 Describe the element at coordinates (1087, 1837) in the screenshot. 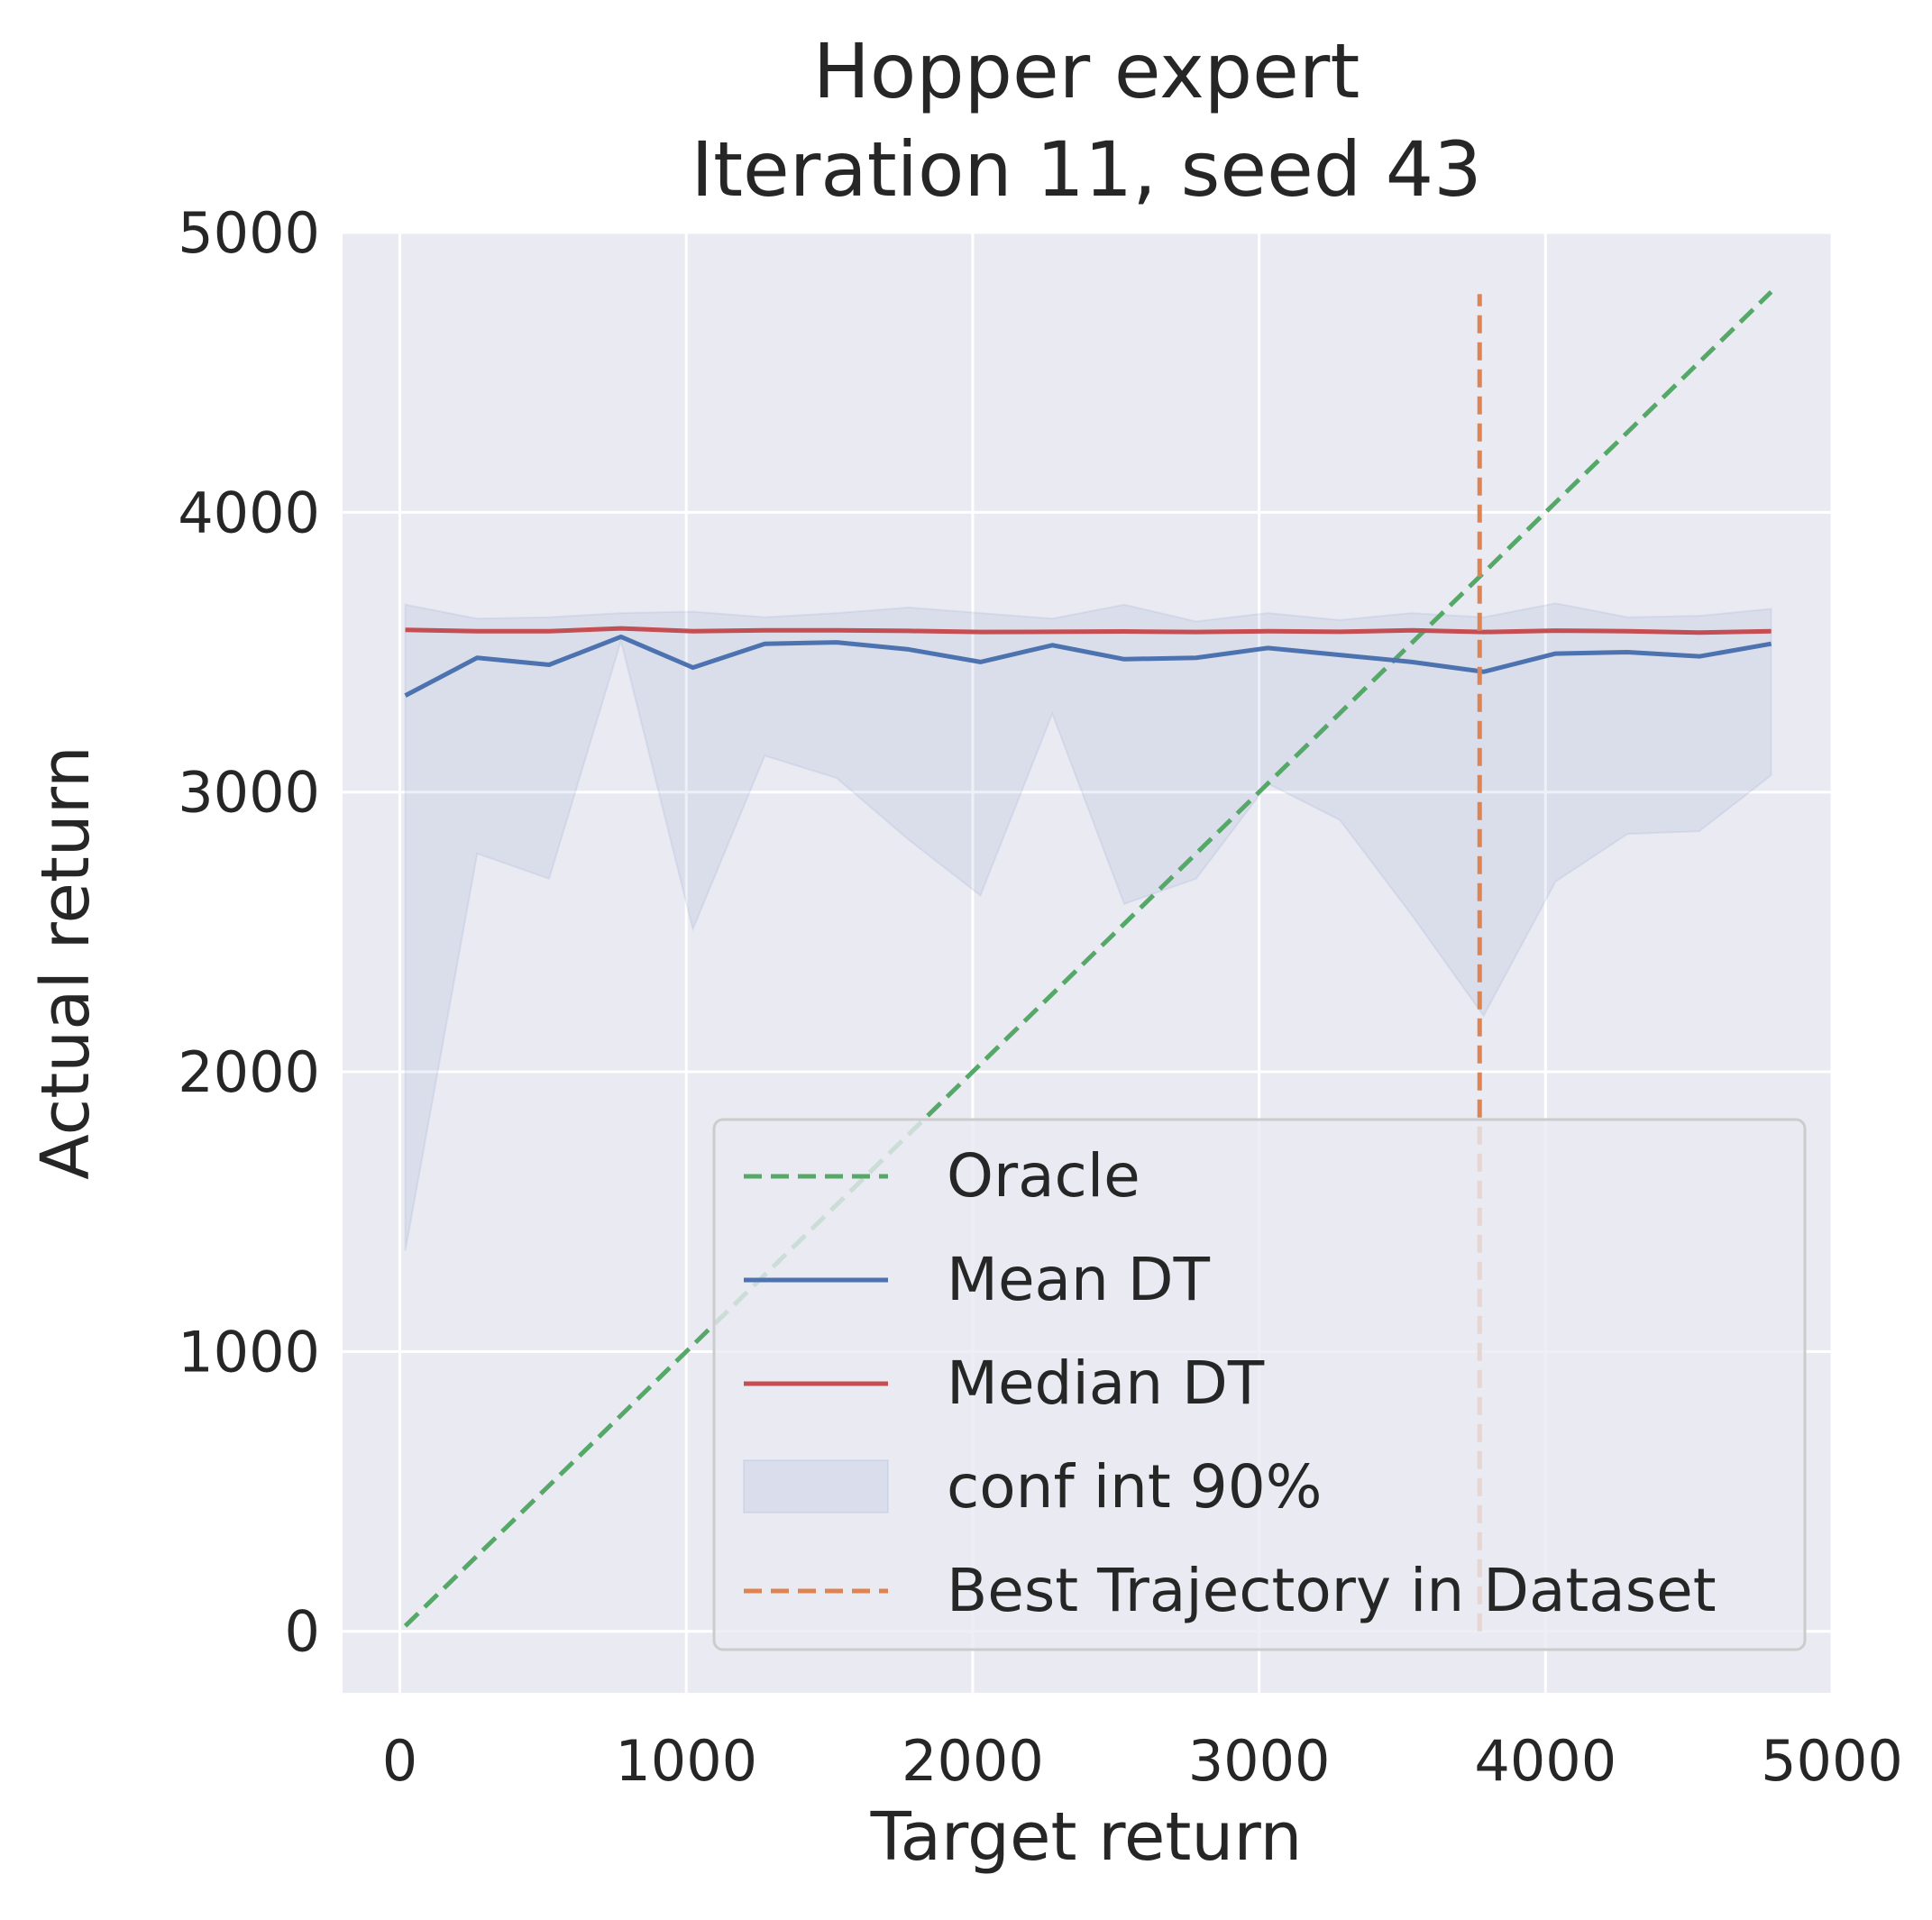

I see `x-axis-label: Target return` at that location.